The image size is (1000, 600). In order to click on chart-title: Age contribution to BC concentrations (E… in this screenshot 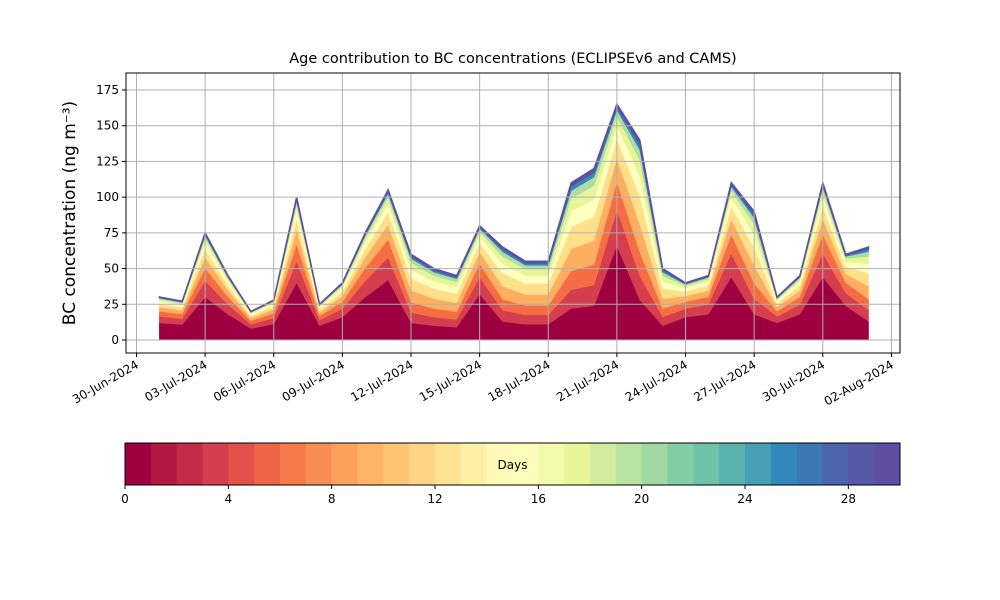, I will do `click(512, 59)`.